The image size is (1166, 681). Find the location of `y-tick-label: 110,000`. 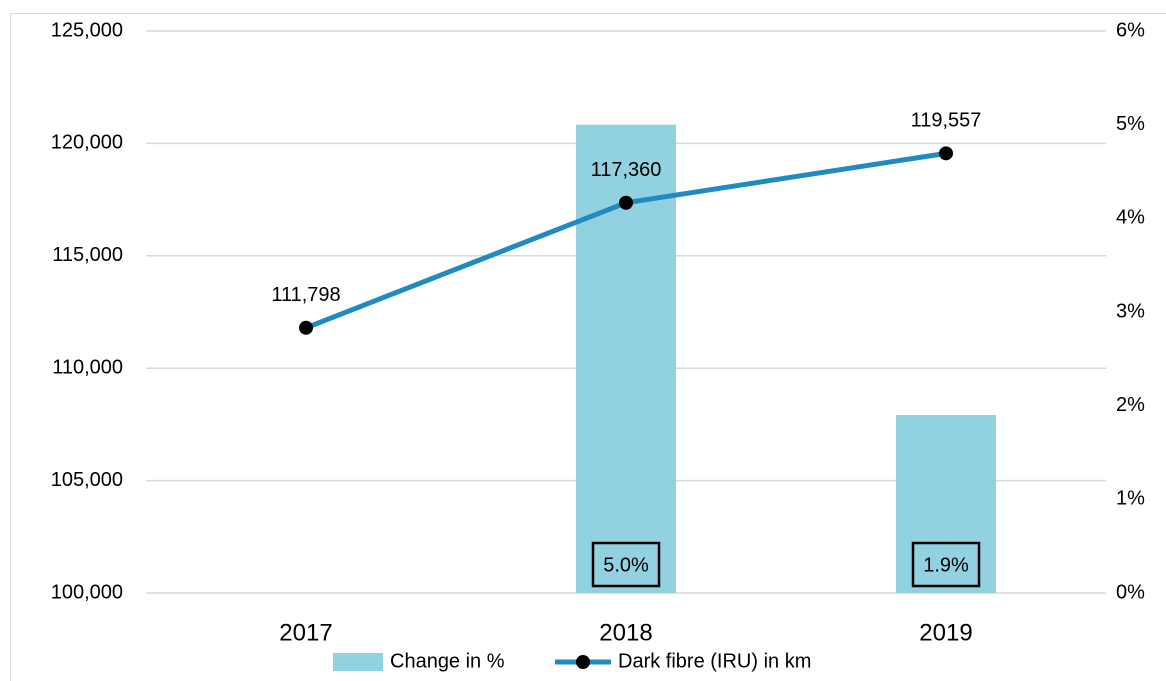

y-tick-label: 110,000 is located at coordinates (87, 367).